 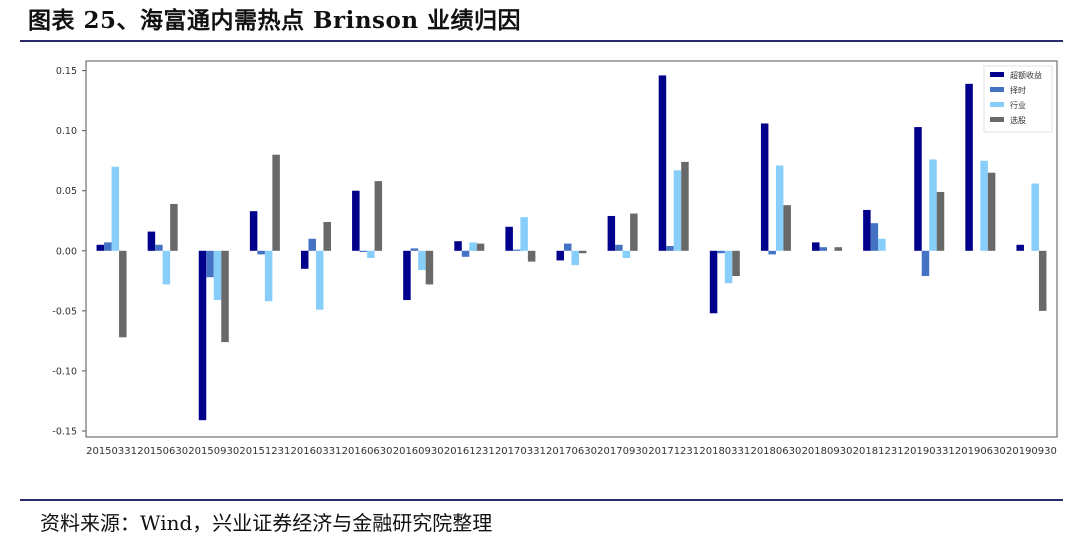 I want to click on y-axis-ticks: 0.15 0.10 0.05 0.00 -0.05 -0.10 -0.15, so click(x=69, y=251).